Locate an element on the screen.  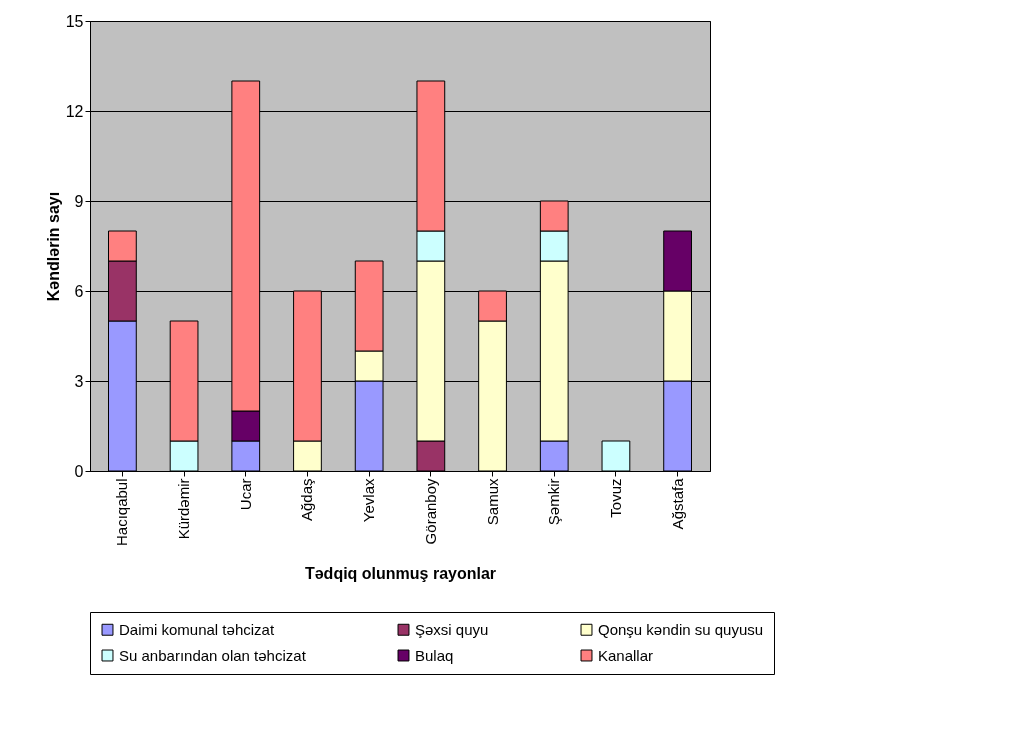
x-tick-label: Ağdaş is located at coordinates (307, 500).